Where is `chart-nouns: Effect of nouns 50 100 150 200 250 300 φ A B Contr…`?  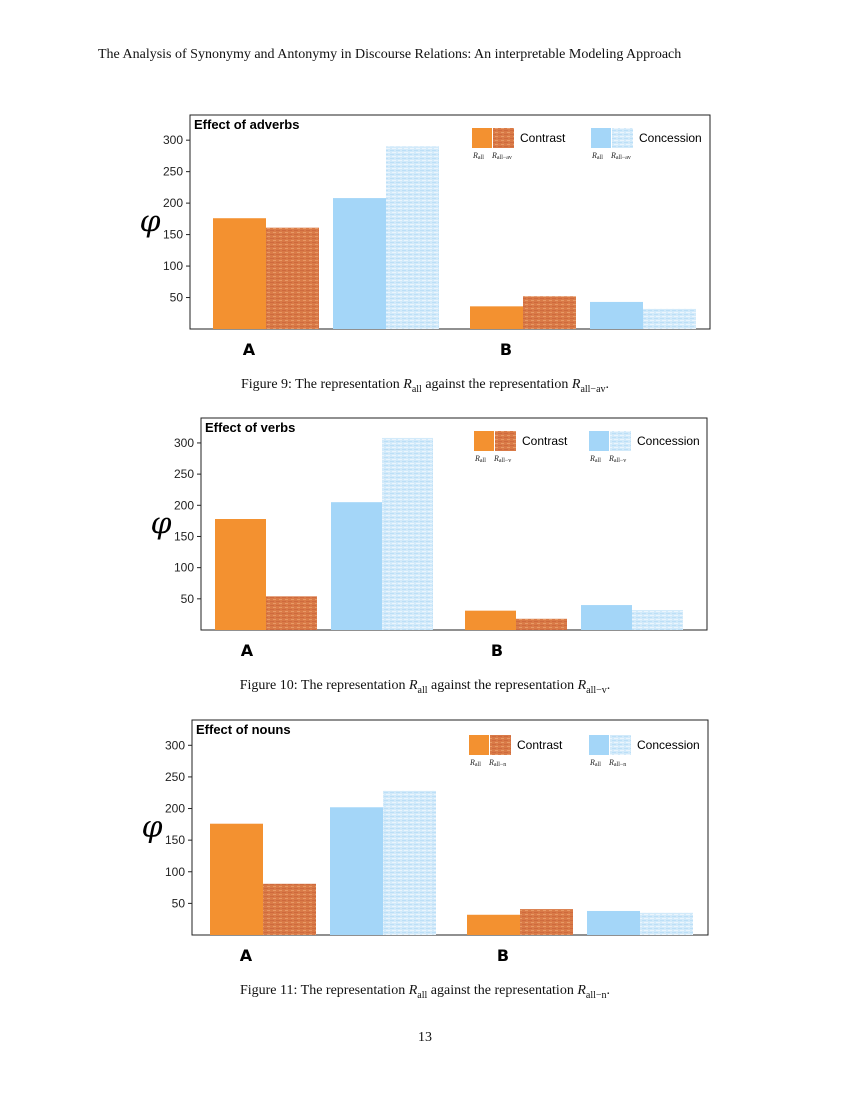
chart-nouns: Effect of nouns 50 100 150 200 250 300 φ A B Contr… is located at coordinates (425, 842).